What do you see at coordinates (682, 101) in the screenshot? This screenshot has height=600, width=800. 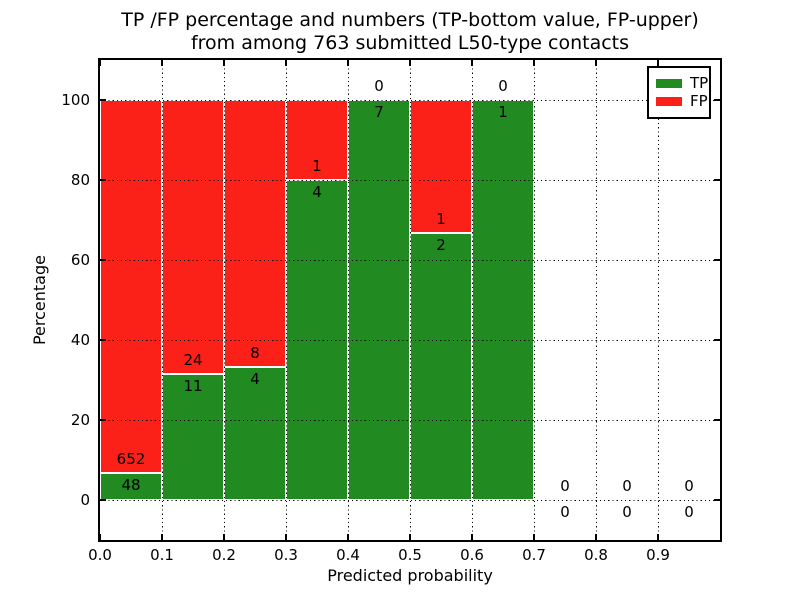 I see `legend-entry: FP` at bounding box center [682, 101].